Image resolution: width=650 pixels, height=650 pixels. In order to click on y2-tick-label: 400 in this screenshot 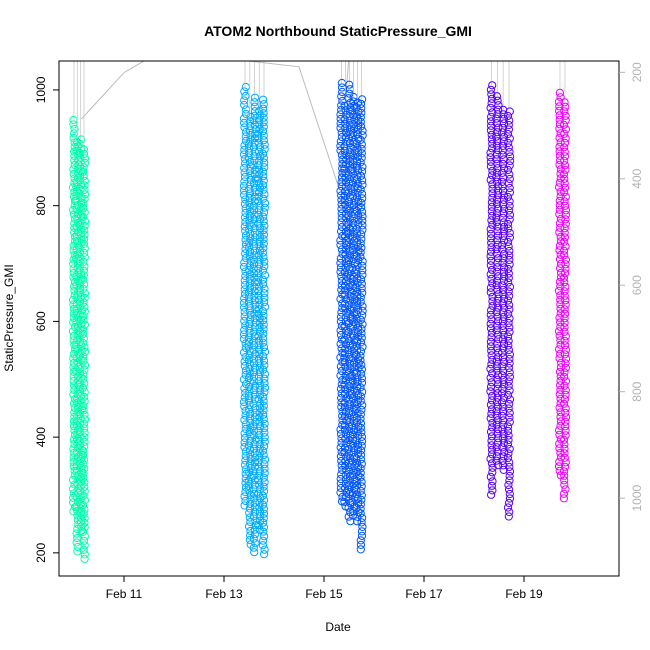, I will do `click(637, 178)`.